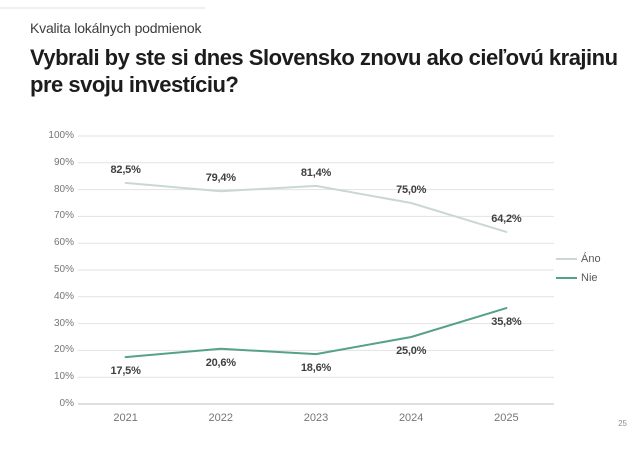 The image size is (640, 463). What do you see at coordinates (566, 277) in the screenshot?
I see `legend-swatch-nie` at bounding box center [566, 277].